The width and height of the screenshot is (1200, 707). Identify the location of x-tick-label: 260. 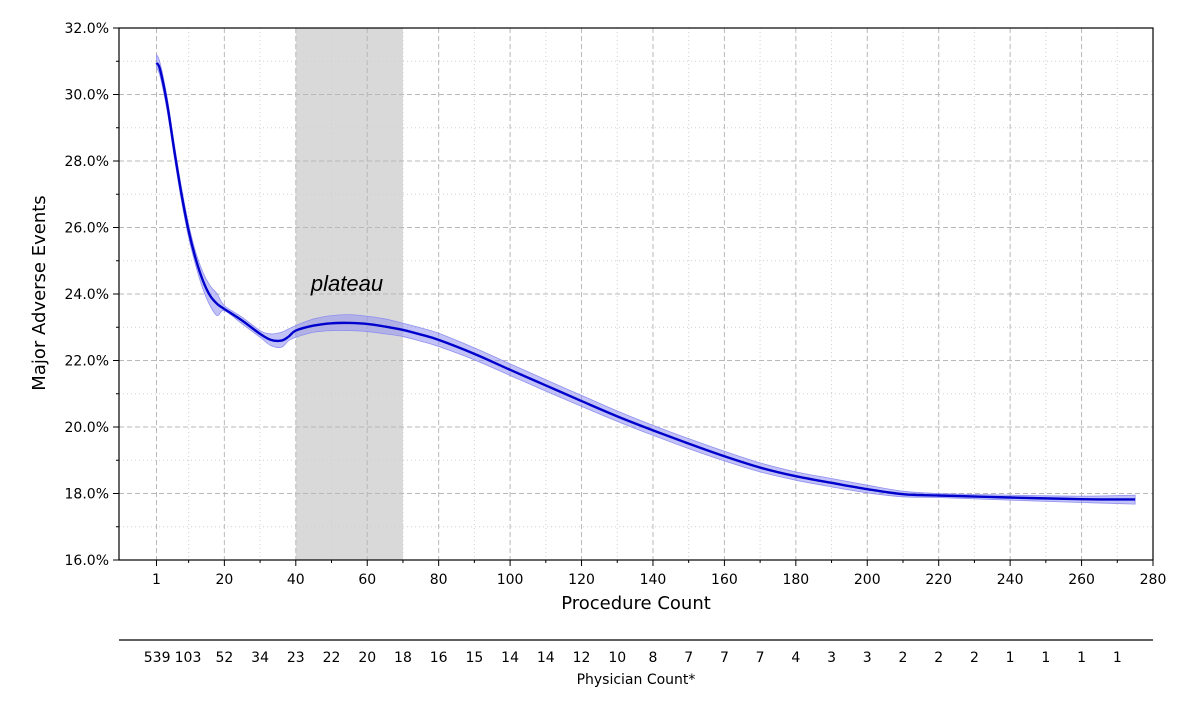
(1081, 580).